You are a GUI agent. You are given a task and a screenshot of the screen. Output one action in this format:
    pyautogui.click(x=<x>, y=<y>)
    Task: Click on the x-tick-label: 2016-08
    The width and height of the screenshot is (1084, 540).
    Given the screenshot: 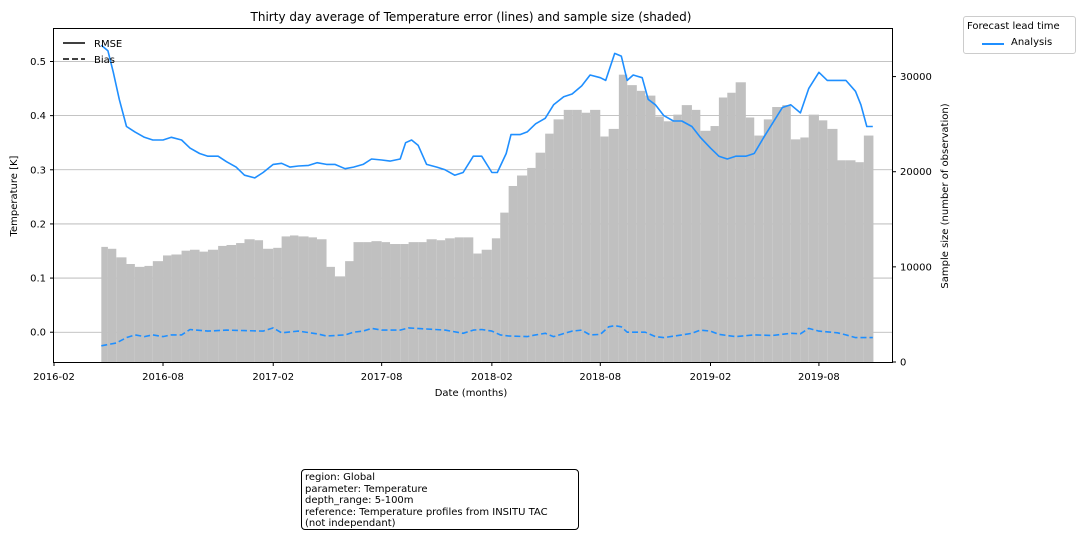 What is the action you would take?
    pyautogui.click(x=163, y=377)
    